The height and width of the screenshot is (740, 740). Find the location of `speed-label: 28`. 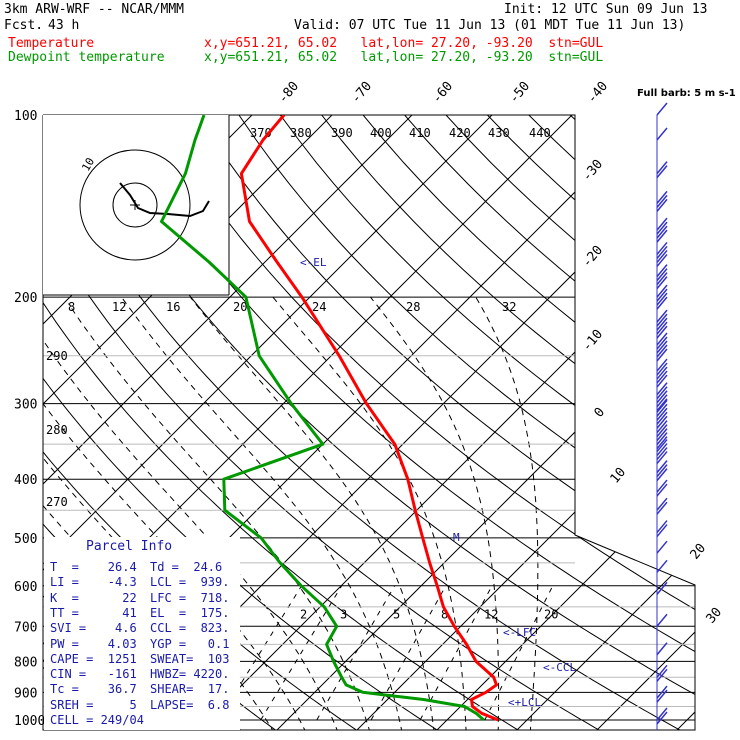

speed-label: 28 is located at coordinates (413, 307).